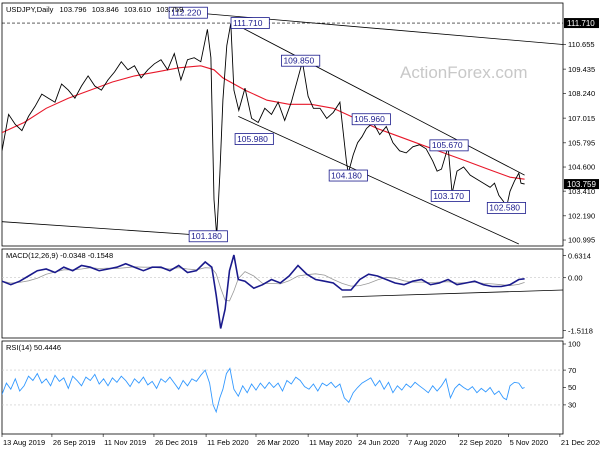  What do you see at coordinates (228, 442) in the screenshot?
I see `x-tick-label: 11 Feb 2020` at bounding box center [228, 442].